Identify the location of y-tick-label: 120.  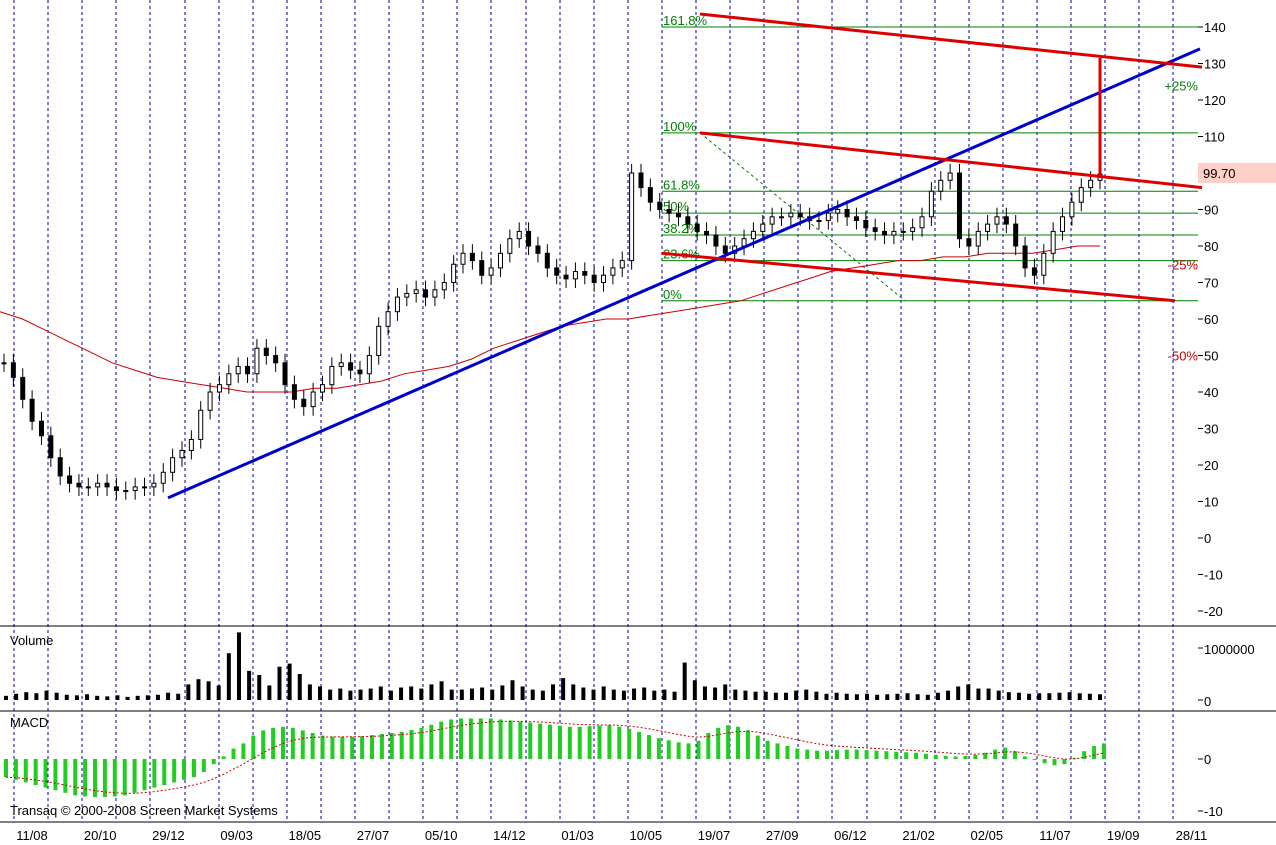
(1215, 100).